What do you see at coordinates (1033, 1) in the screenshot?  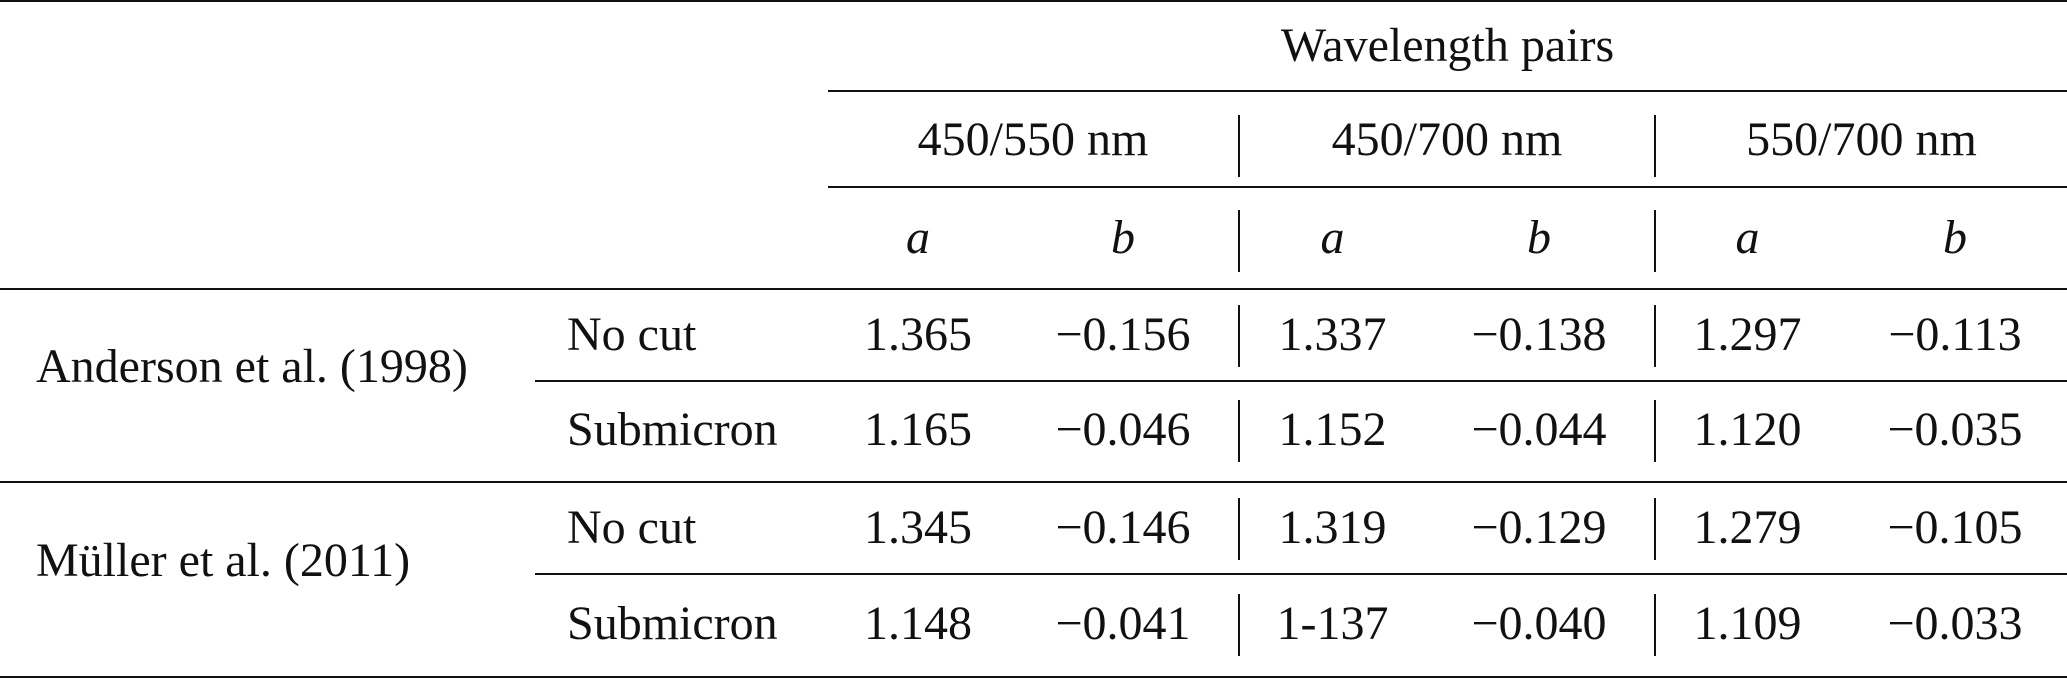 I see `top-rule` at bounding box center [1033, 1].